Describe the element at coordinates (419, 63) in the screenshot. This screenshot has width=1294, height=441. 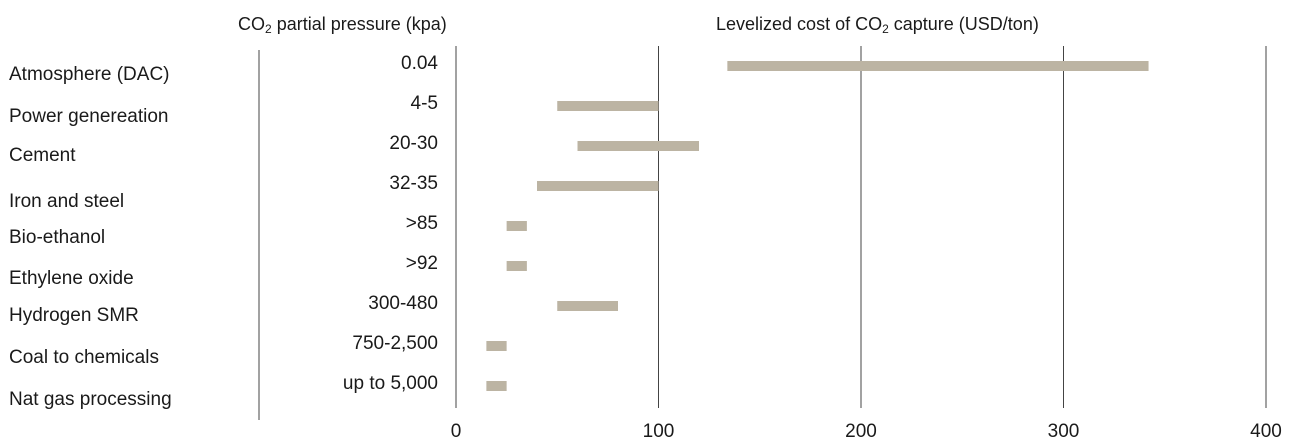
I see `pressure-value: 0.04` at that location.